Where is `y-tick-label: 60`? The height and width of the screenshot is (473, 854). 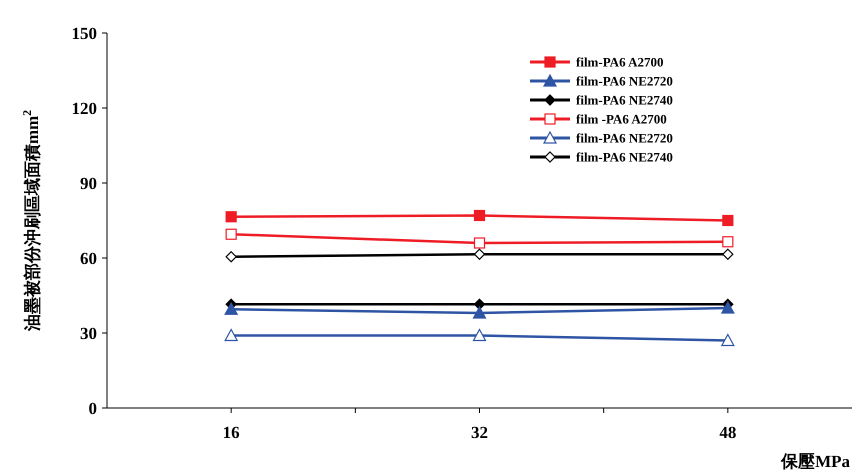
y-tick-label: 60 is located at coordinates (88, 258).